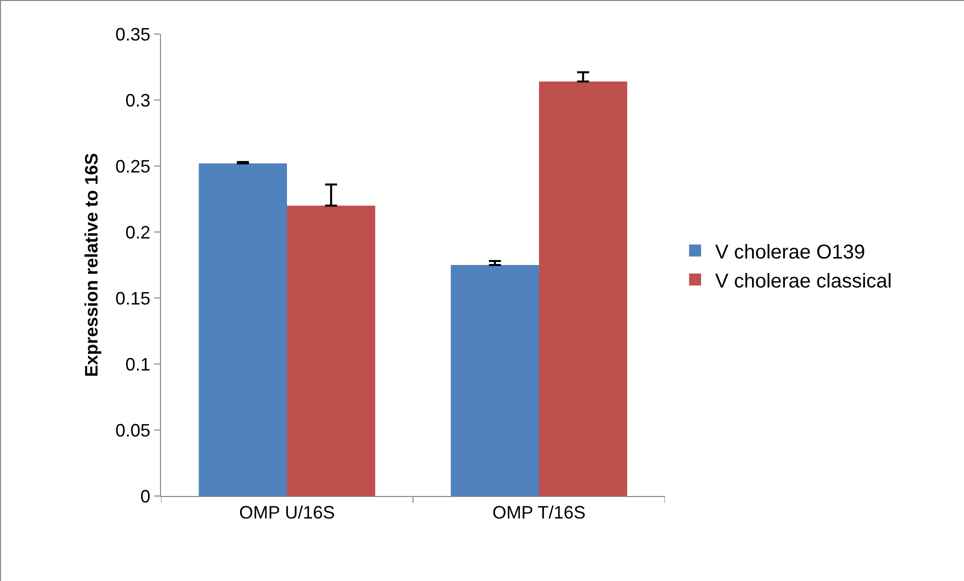 This screenshot has width=964, height=581. I want to click on y-tick-label: 0.35, so click(132, 34).